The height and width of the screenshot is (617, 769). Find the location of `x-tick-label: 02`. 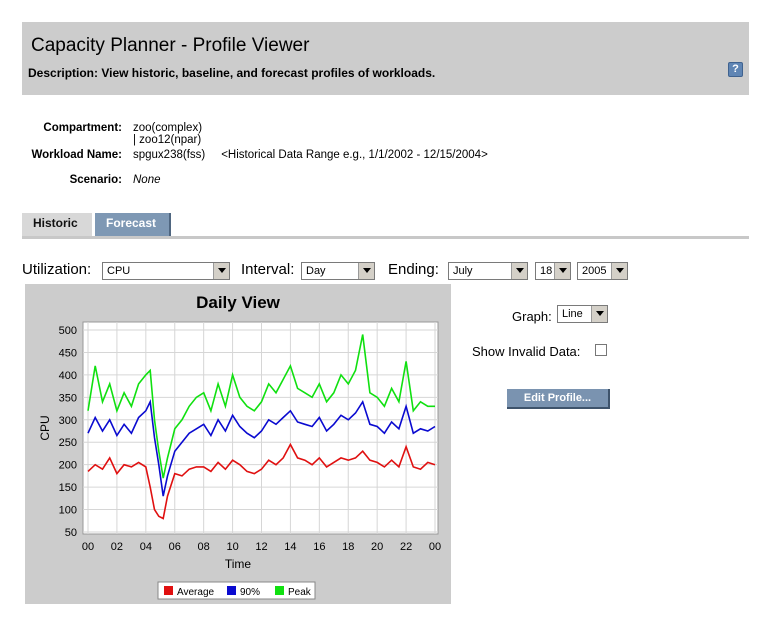

x-tick-label: 02 is located at coordinates (117, 547).